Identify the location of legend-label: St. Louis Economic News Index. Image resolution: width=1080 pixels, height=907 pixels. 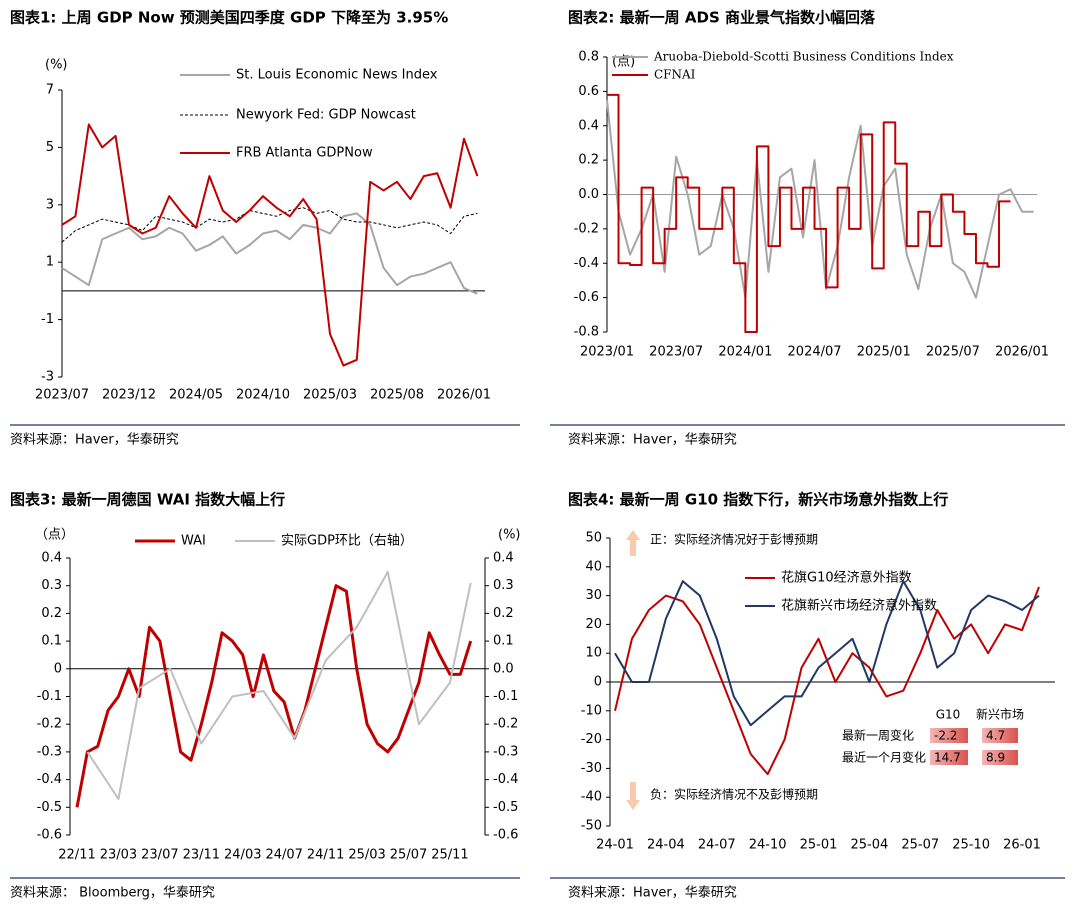
(337, 75).